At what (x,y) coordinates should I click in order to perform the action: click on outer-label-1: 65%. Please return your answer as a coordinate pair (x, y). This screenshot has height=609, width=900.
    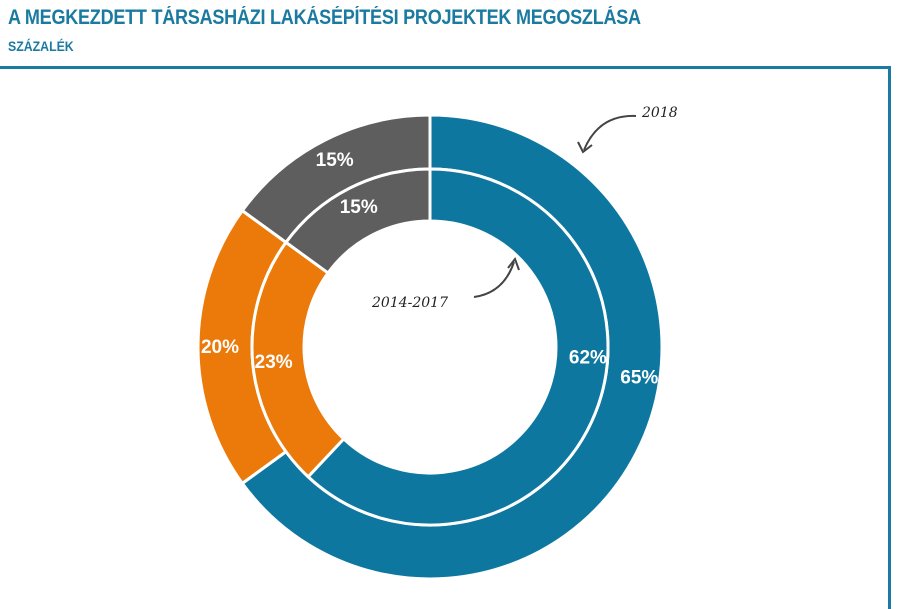
    Looking at the image, I should click on (639, 377).